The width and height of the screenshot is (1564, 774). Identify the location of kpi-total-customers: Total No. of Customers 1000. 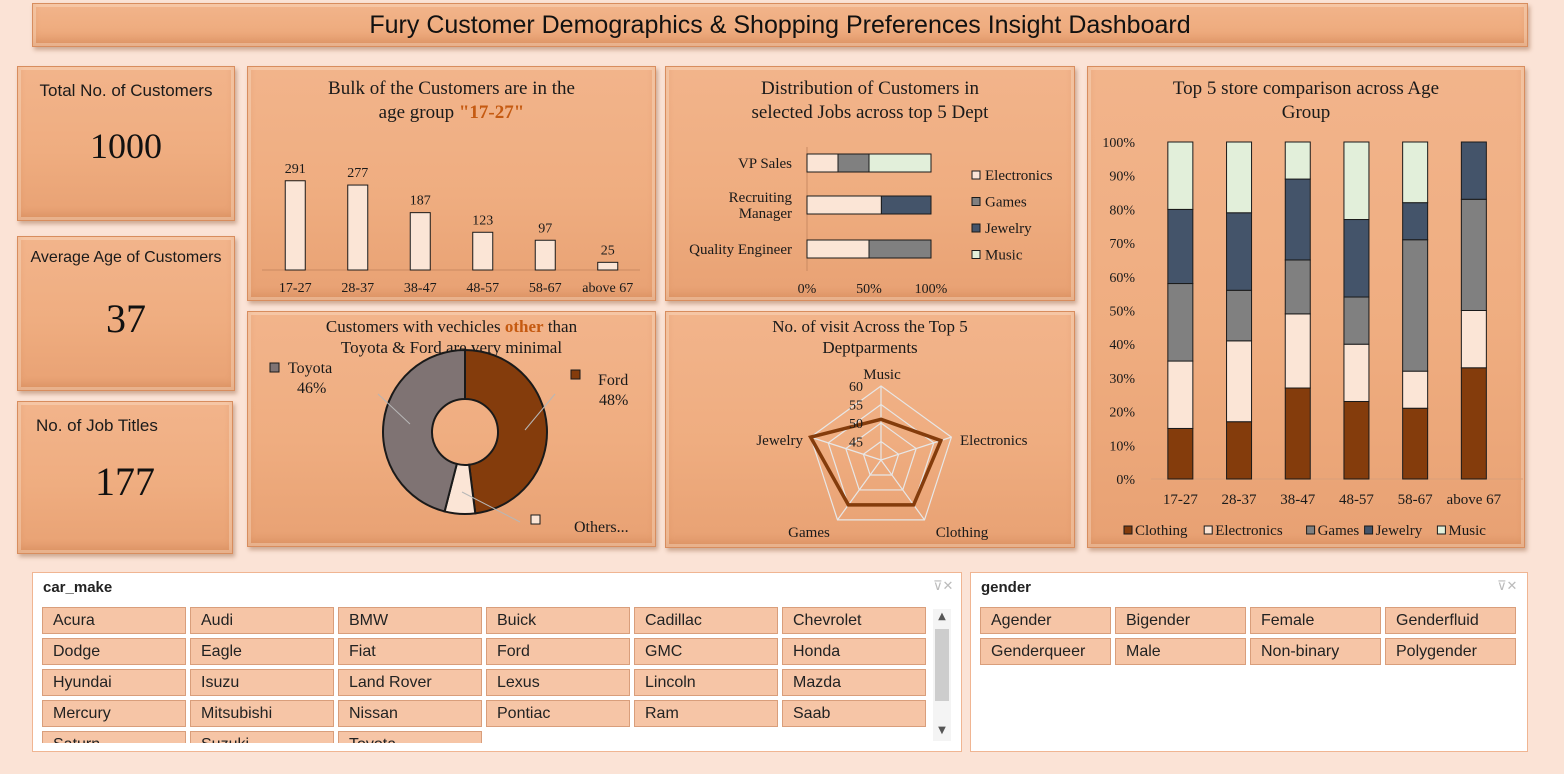
(126, 143).